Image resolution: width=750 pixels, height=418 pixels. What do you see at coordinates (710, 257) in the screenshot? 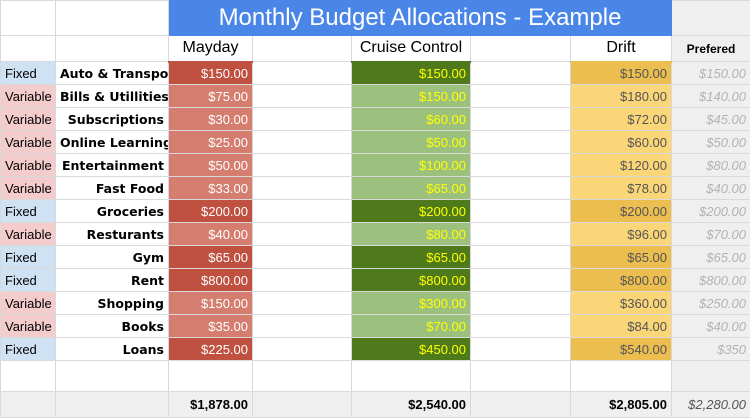
I see `cell-preferred: $65.00` at bounding box center [710, 257].